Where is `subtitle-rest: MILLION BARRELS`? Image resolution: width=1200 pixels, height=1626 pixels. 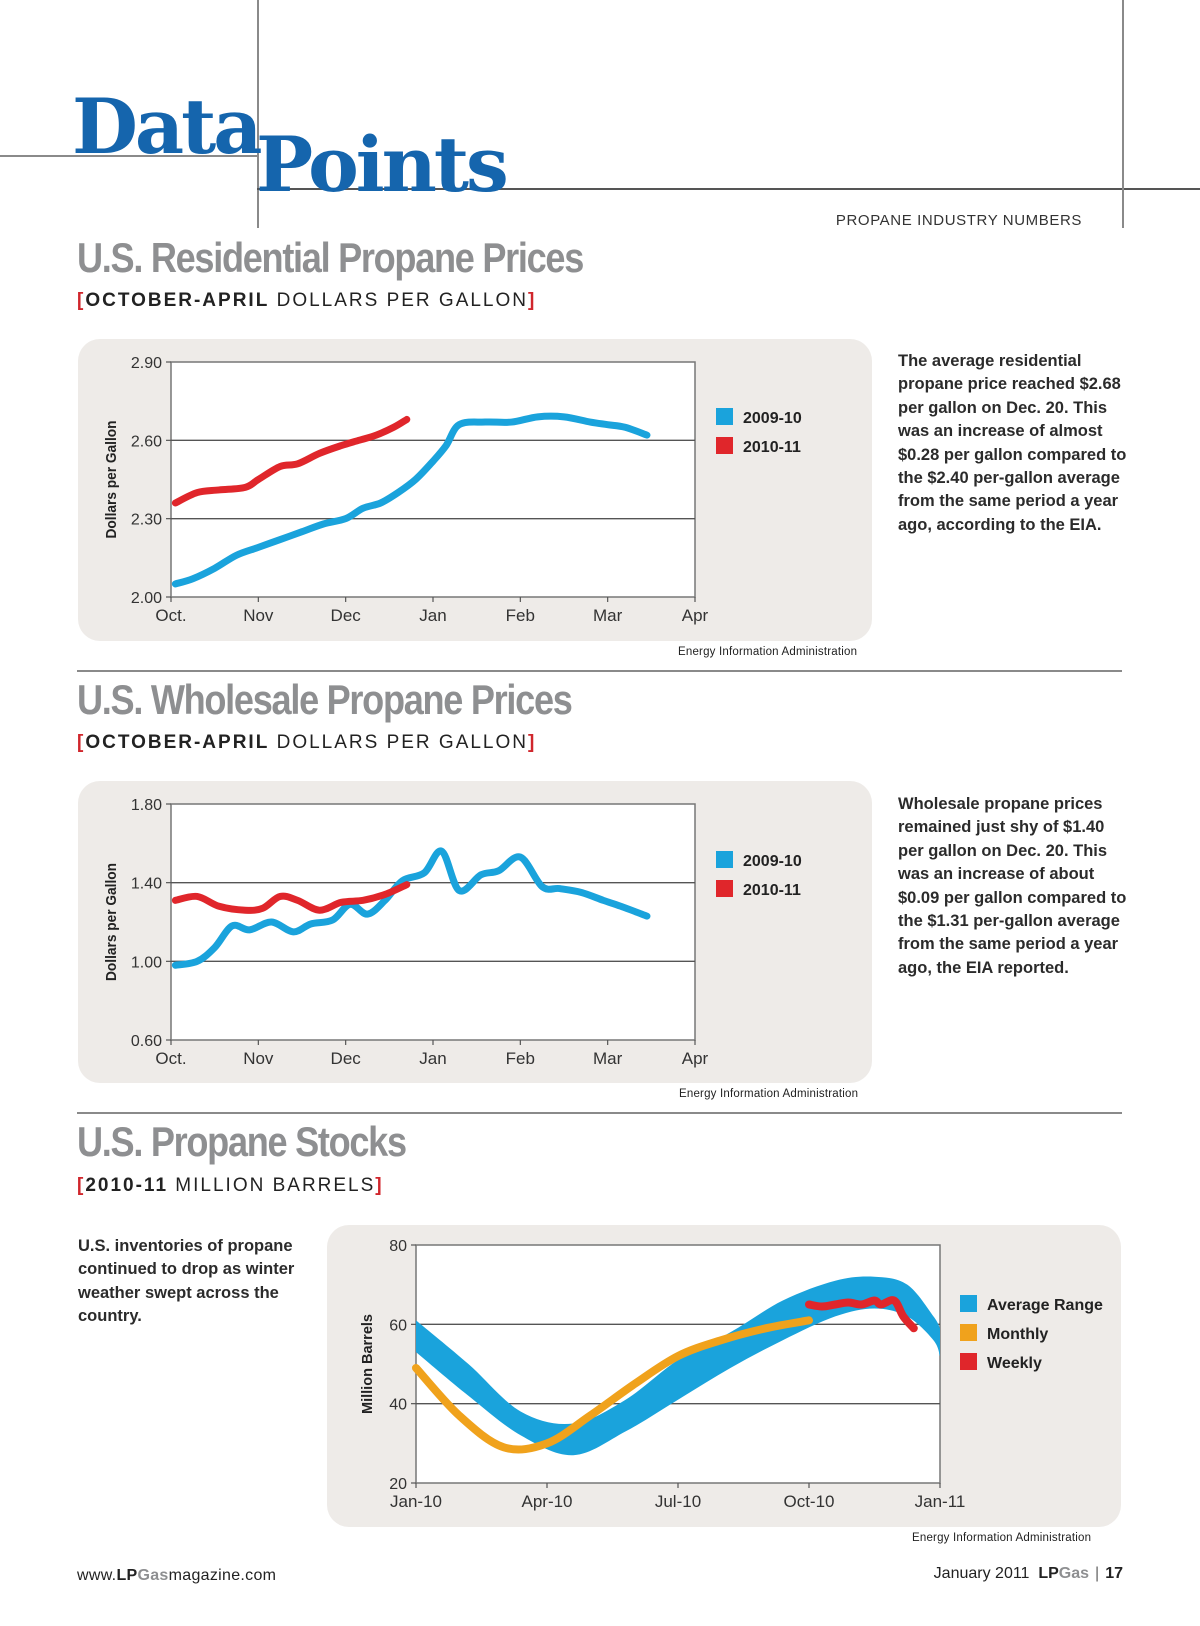 subtitle-rest: MILLION BARRELS is located at coordinates (272, 1185).